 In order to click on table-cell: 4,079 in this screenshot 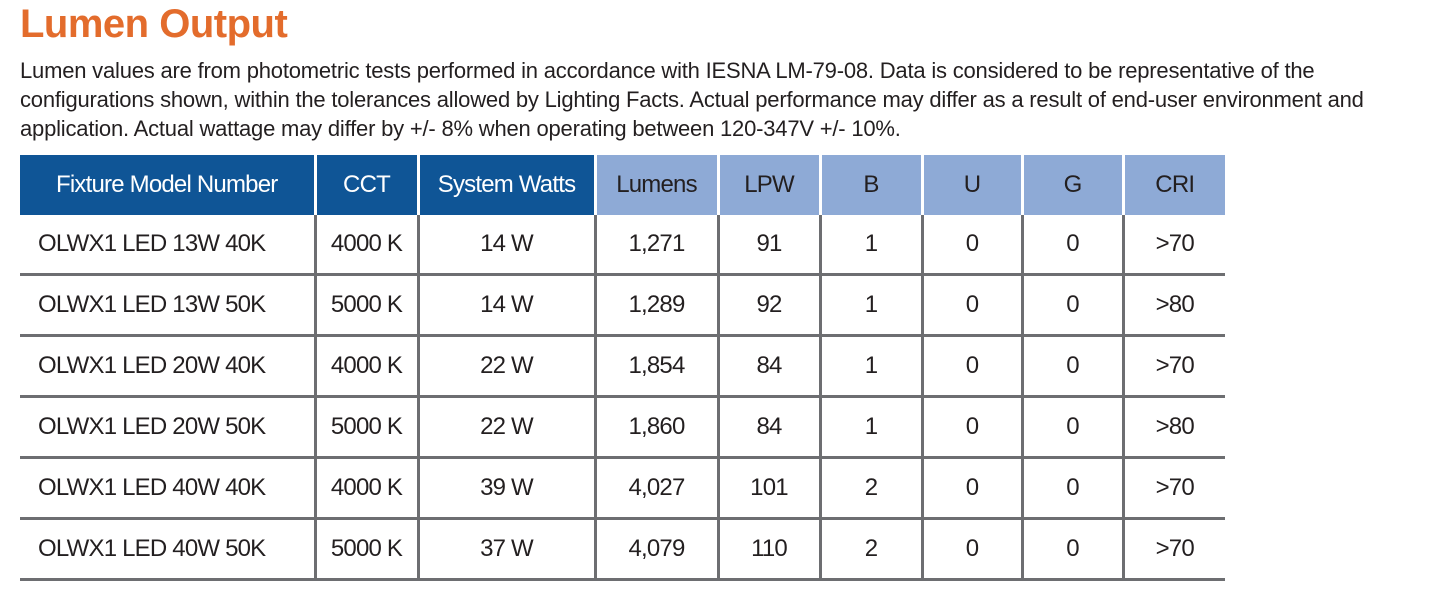, I will do `click(655, 549)`.